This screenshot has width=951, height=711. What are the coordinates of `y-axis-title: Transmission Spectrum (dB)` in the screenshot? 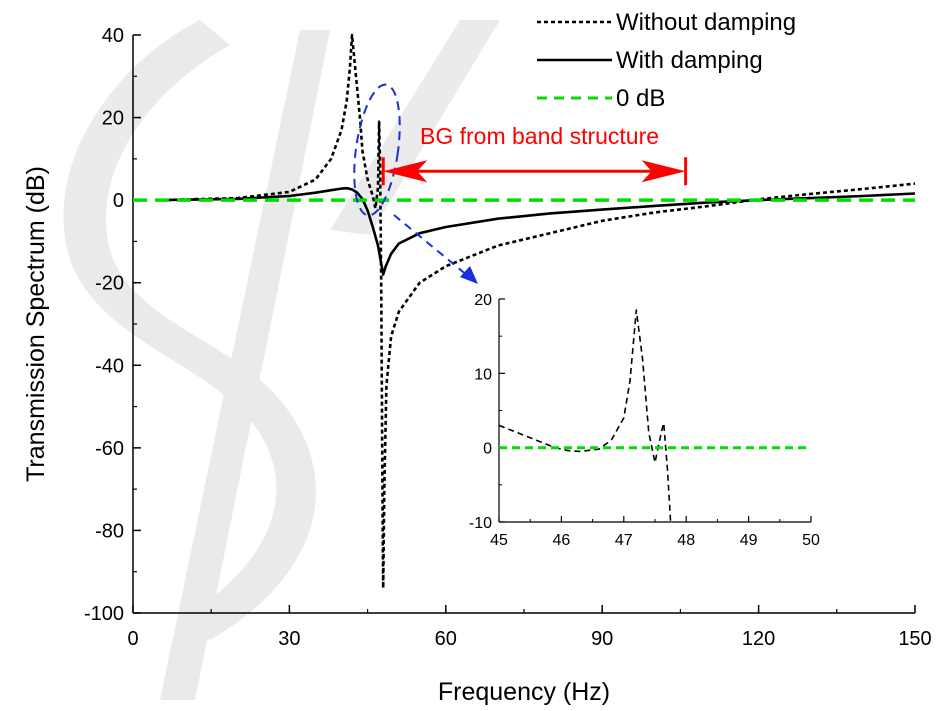 It's located at (36, 324).